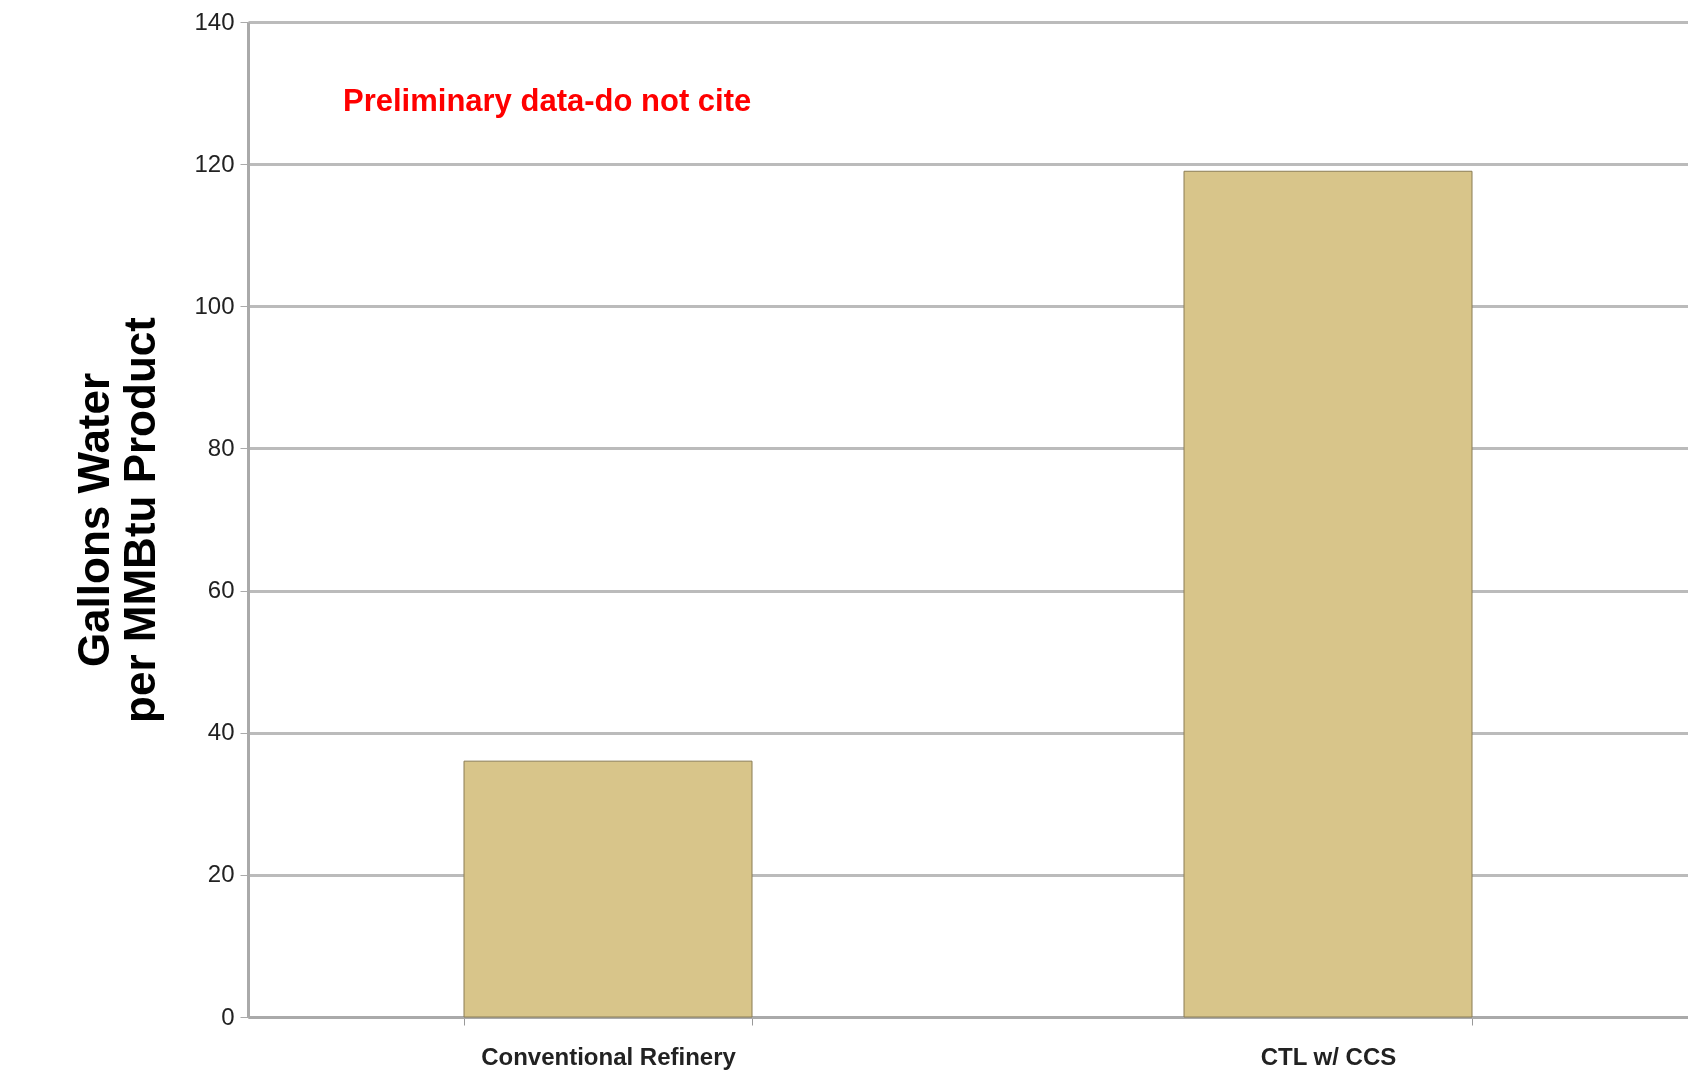 This screenshot has height=1087, width=1690. Describe the element at coordinates (214, 305) in the screenshot. I see `y-tick-label: 100` at that location.